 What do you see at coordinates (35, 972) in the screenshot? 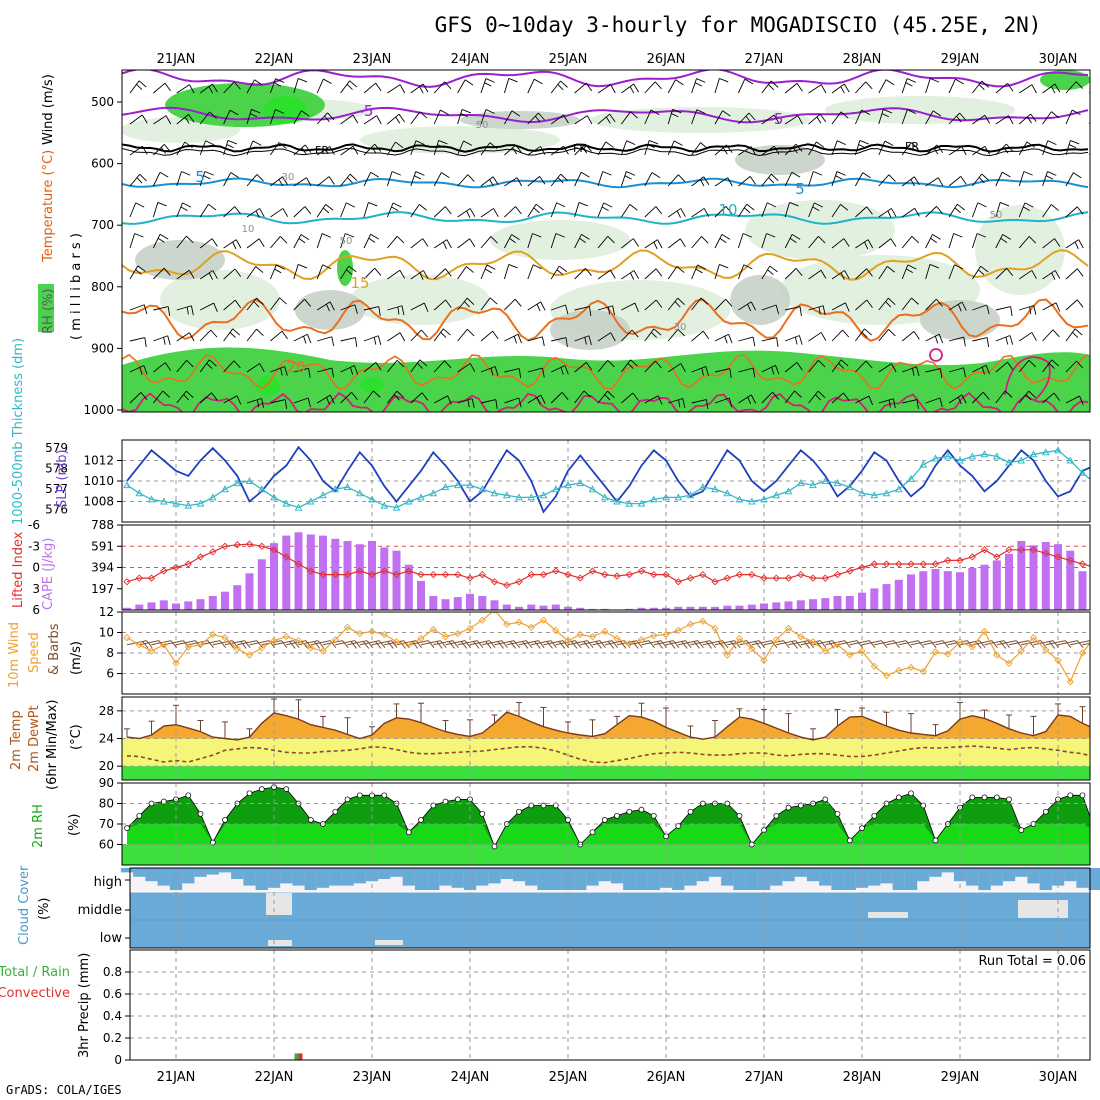
I see `ylabel-total-rain: Total / Rain` at bounding box center [35, 972].